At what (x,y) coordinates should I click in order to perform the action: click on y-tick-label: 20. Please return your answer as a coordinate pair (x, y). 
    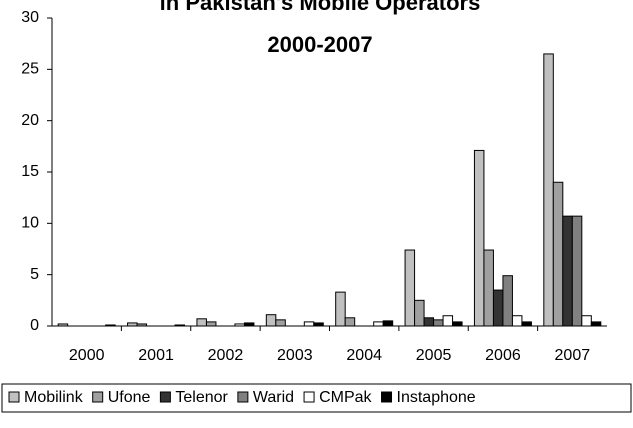
    Looking at the image, I should click on (30, 120).